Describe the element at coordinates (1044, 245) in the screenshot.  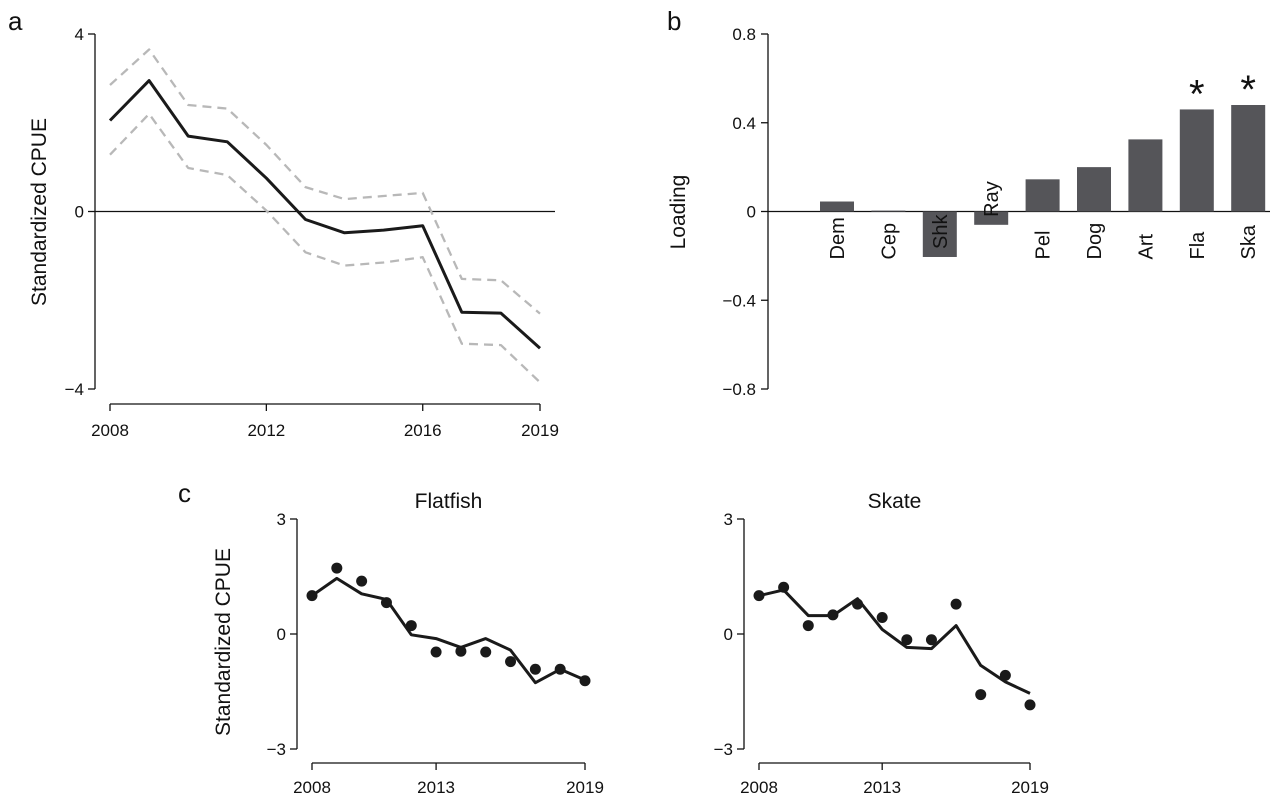
I see `panel-b-category-label: Pel` at that location.